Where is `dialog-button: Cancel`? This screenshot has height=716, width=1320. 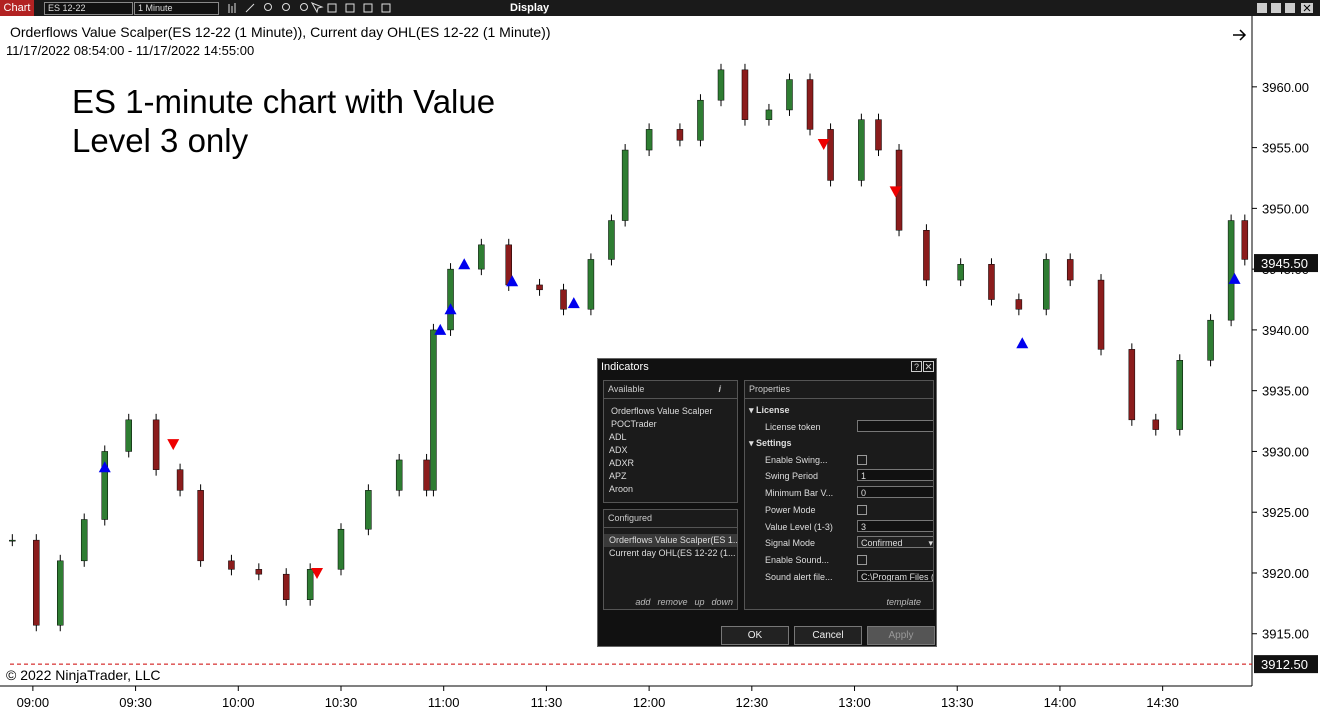
dialog-button: Cancel is located at coordinates (828, 635).